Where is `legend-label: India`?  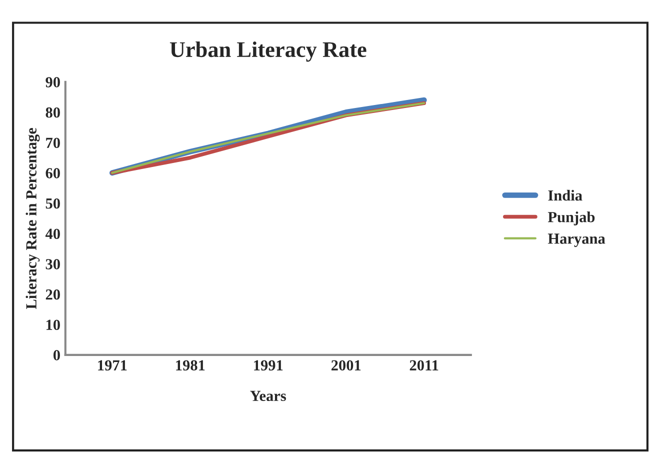 legend-label: India is located at coordinates (565, 195).